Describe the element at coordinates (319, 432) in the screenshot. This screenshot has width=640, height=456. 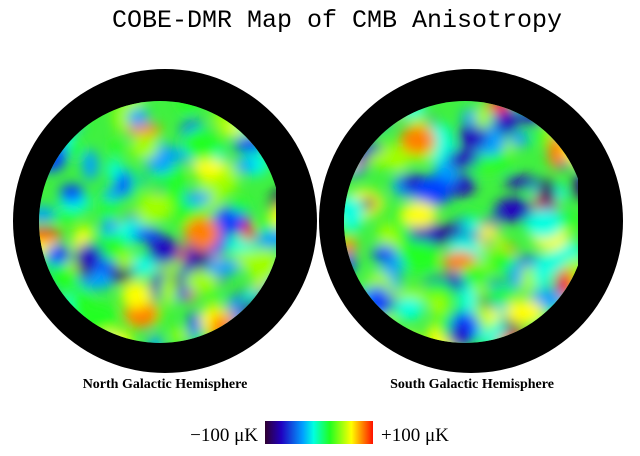
I see `colorbar` at that location.